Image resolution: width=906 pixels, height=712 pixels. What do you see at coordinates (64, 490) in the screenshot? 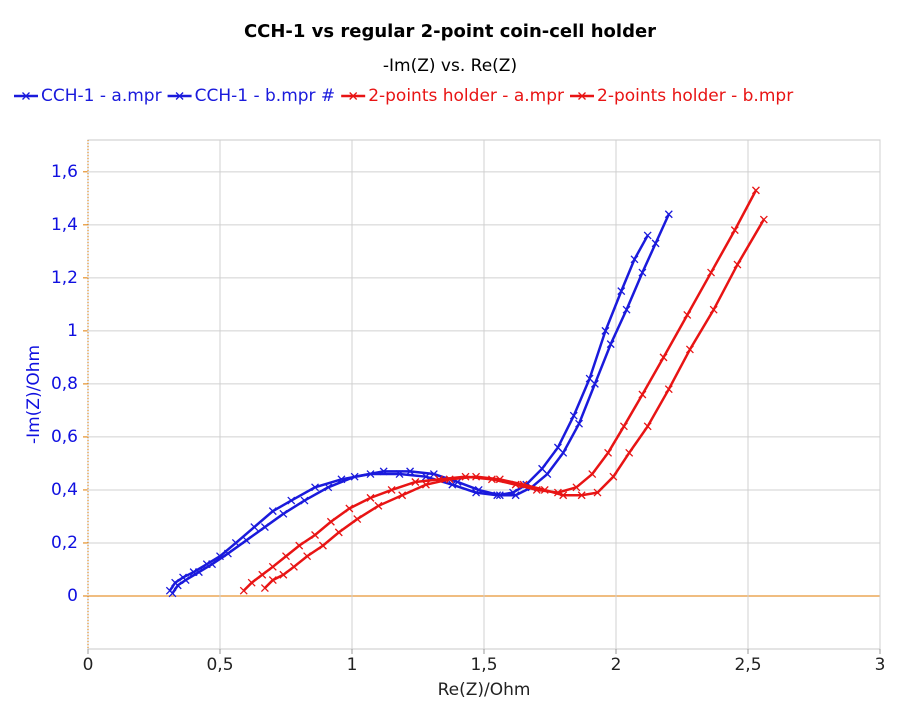
I see `y-tick-label: 0,4` at bounding box center [64, 490].